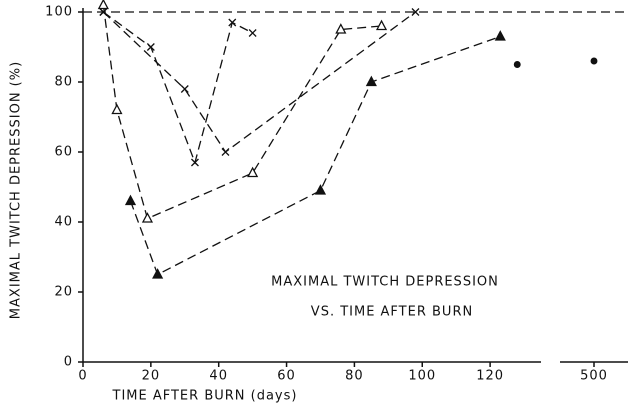 The width and height of the screenshot is (637, 407). Describe the element at coordinates (63, 152) in the screenshot. I see `y-tick-label: 60` at that location.